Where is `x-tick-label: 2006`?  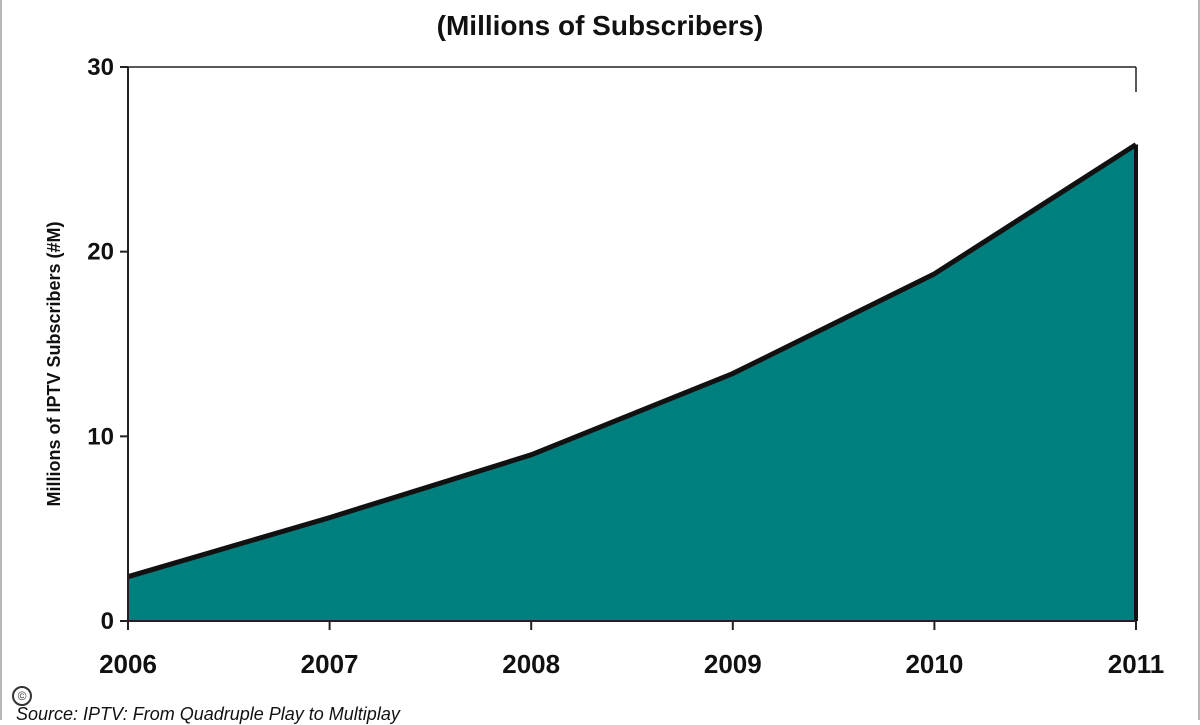
x-tick-label: 2006 is located at coordinates (128, 664).